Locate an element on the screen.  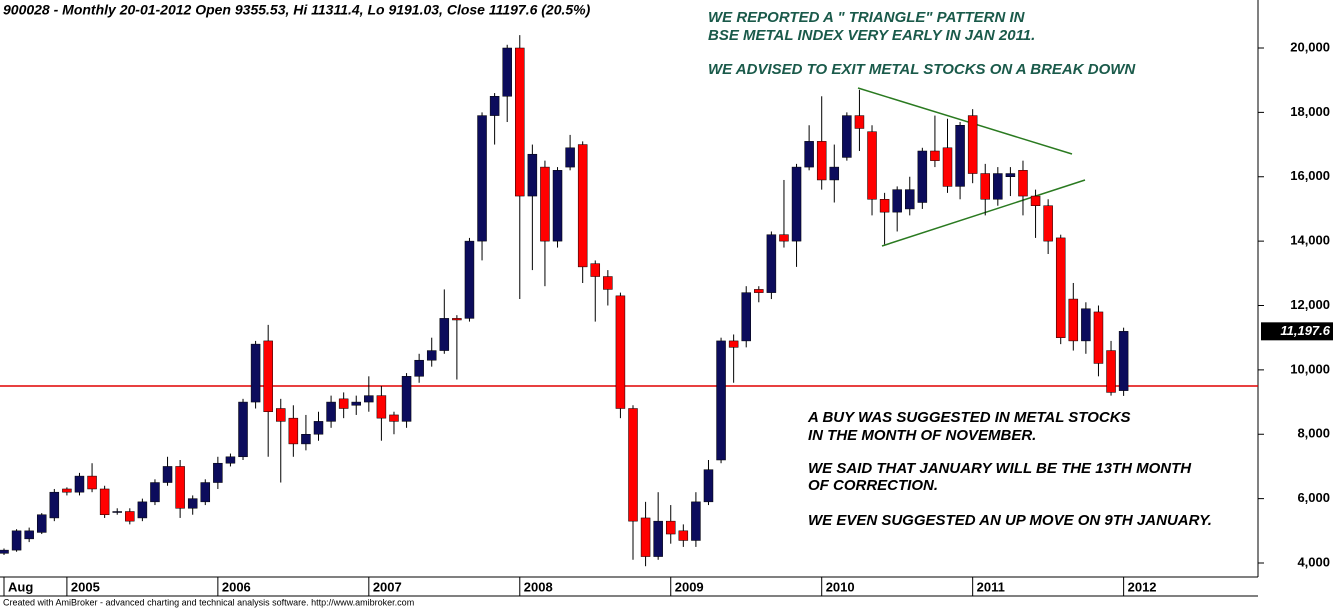
y-tick-label: 14,000 is located at coordinates (1310, 240).